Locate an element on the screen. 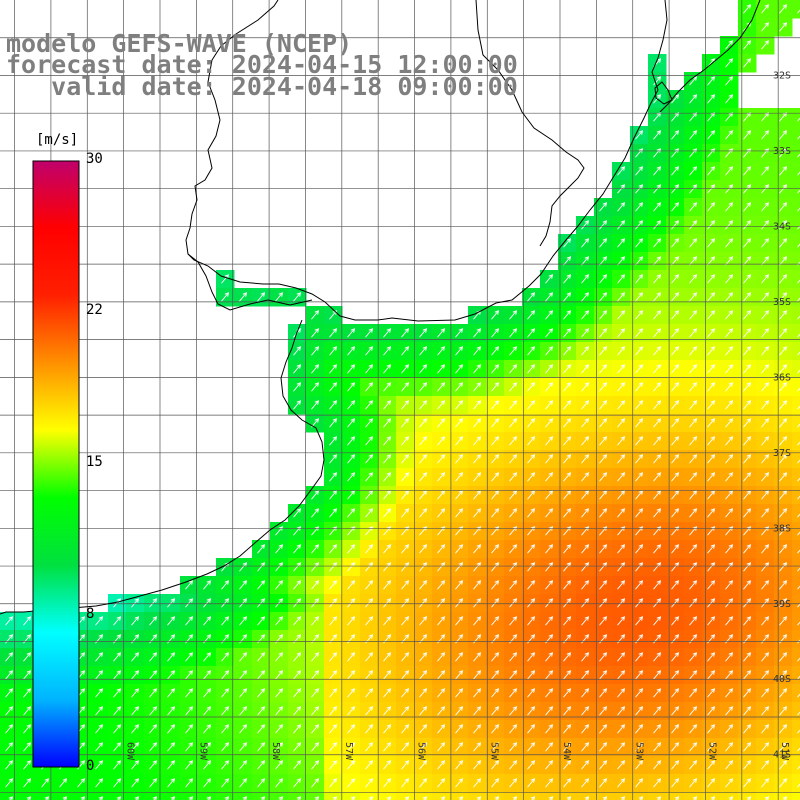 The width and height of the screenshot is (800, 800). estuary-outline is located at coordinates (250, 282).